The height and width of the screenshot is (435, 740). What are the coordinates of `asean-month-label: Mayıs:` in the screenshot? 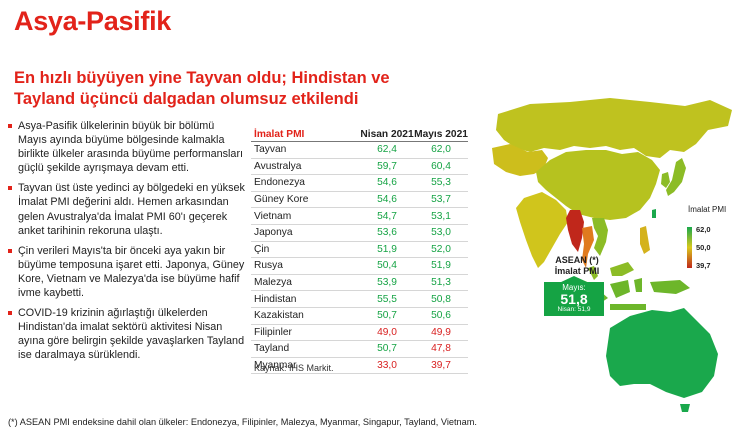 It's located at (574, 287).